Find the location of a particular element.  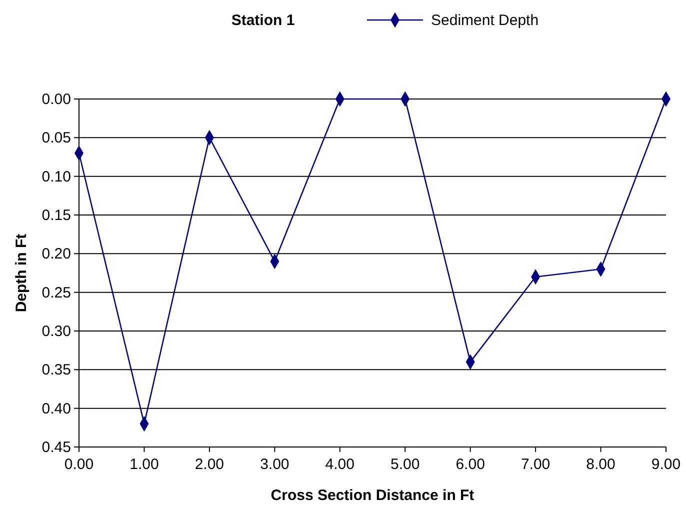

x-tick-label: 3.00 is located at coordinates (275, 464).